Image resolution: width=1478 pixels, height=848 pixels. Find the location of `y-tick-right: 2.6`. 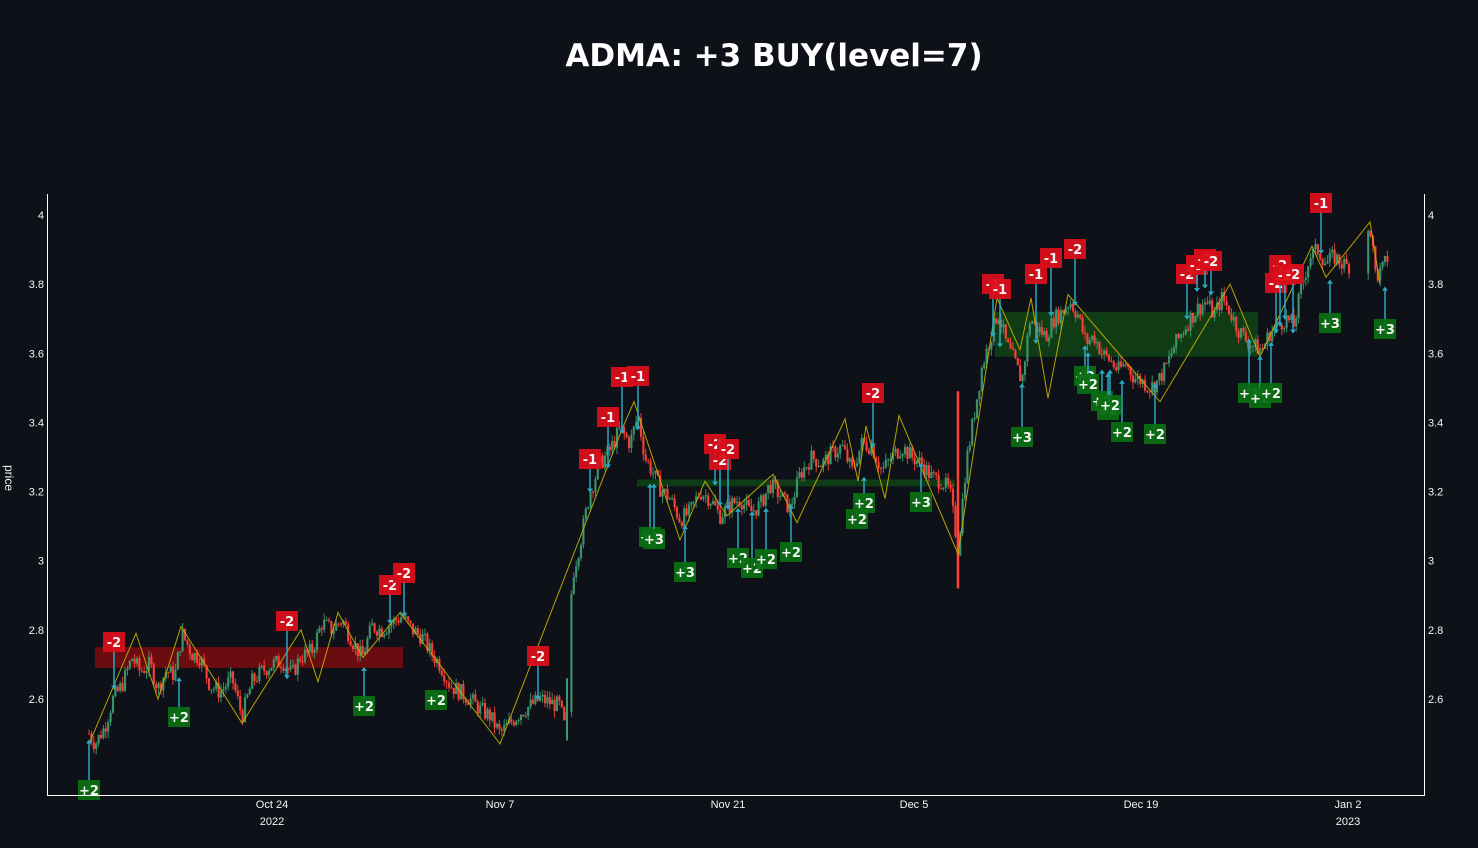

y-tick-right: 2.6 is located at coordinates (1435, 700).